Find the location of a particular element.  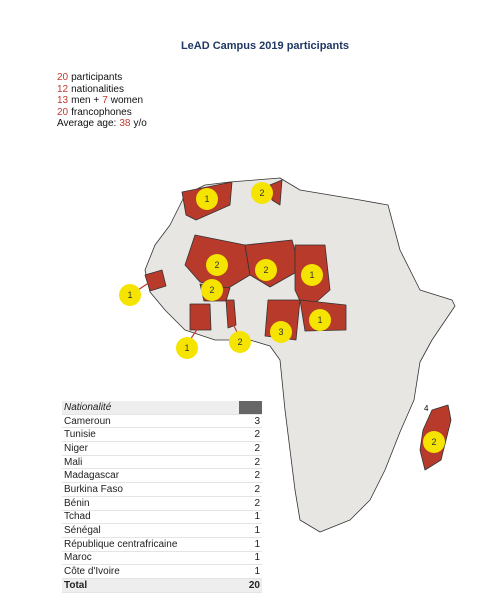

row: Madagascar 2 is located at coordinates (162, 476).